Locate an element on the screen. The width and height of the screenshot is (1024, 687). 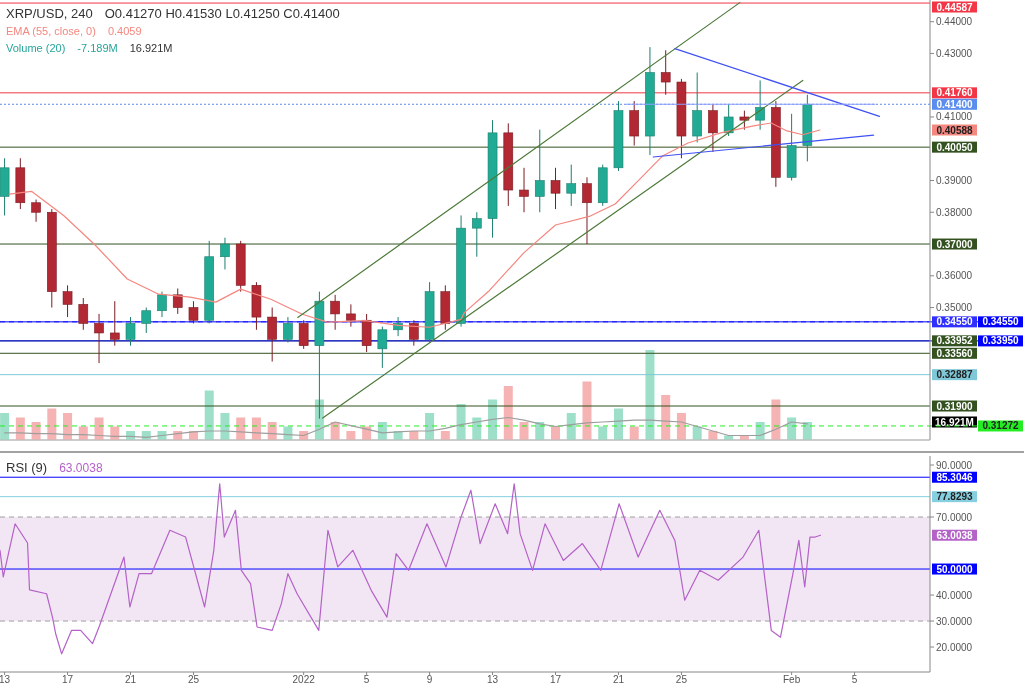
y-tick-label: 0.38000 is located at coordinates (954, 212).